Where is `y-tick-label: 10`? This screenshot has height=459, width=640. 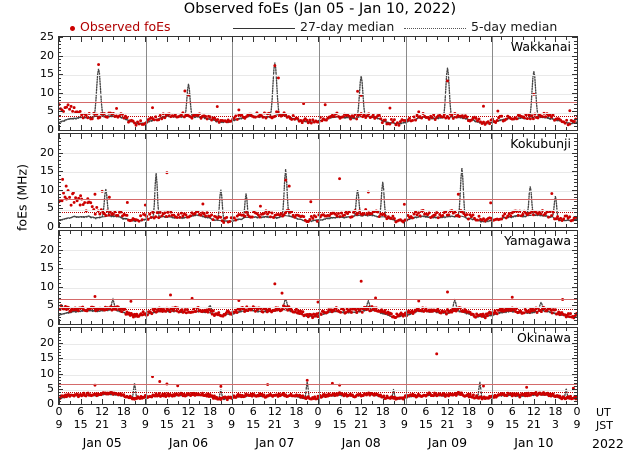
y-tick-label: 10 is located at coordinates (47, 92).